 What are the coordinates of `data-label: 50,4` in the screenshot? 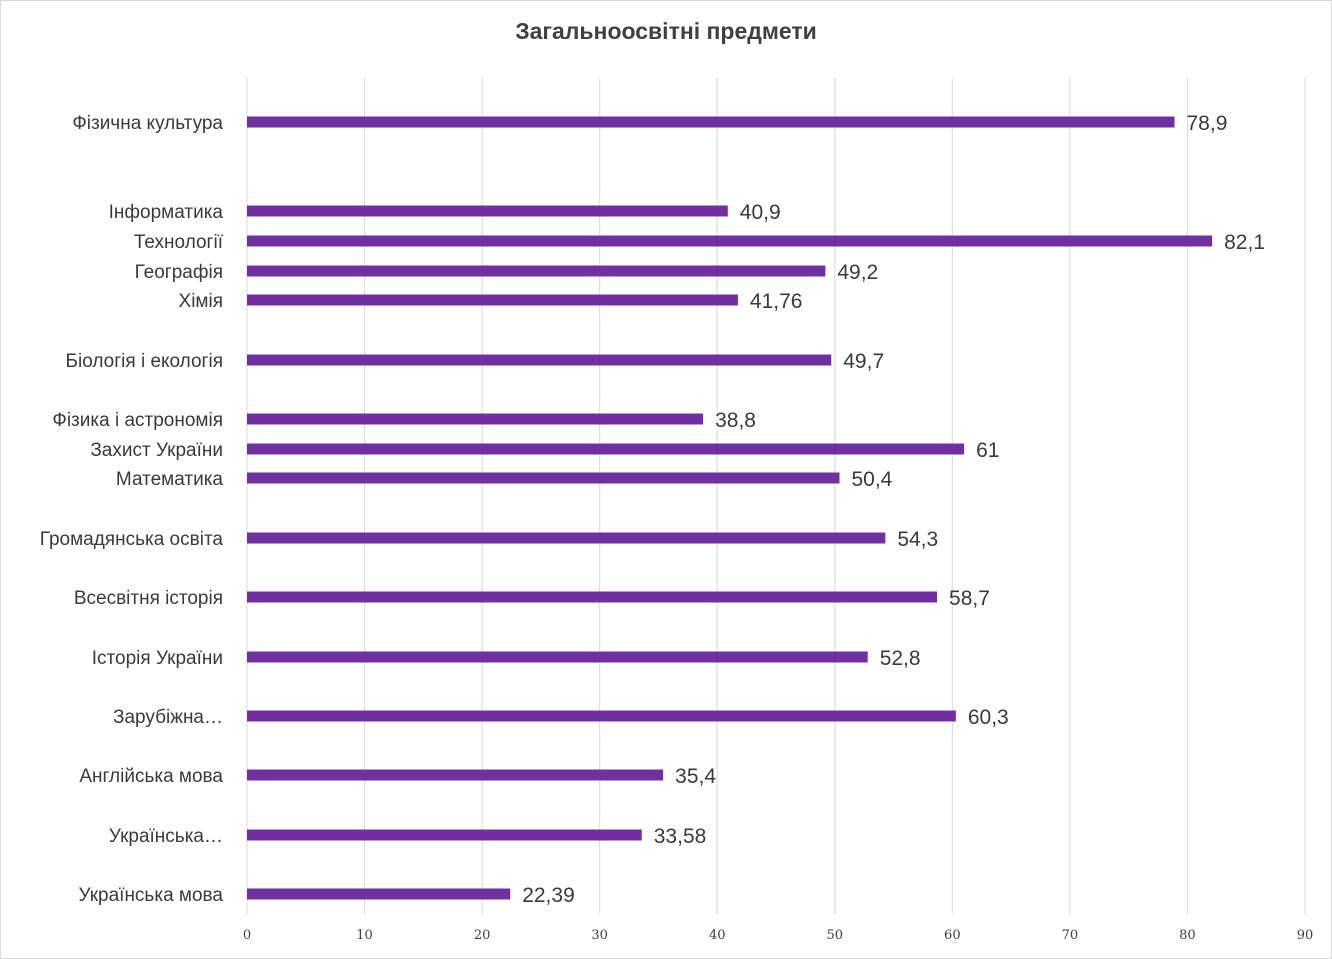 It's located at (871, 479).